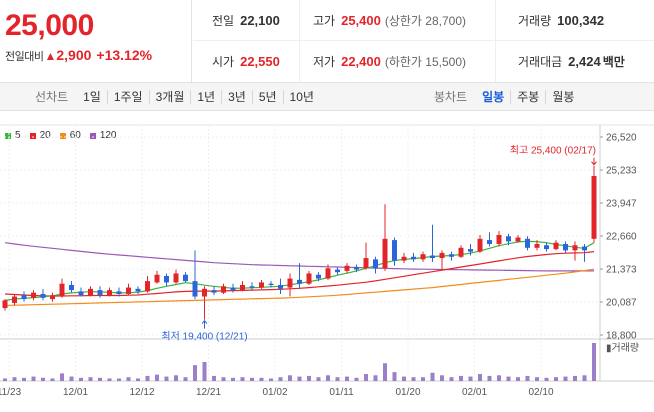 The image size is (654, 412). What do you see at coordinates (18, 135) in the screenshot?
I see `legend-label: 5` at bounding box center [18, 135].